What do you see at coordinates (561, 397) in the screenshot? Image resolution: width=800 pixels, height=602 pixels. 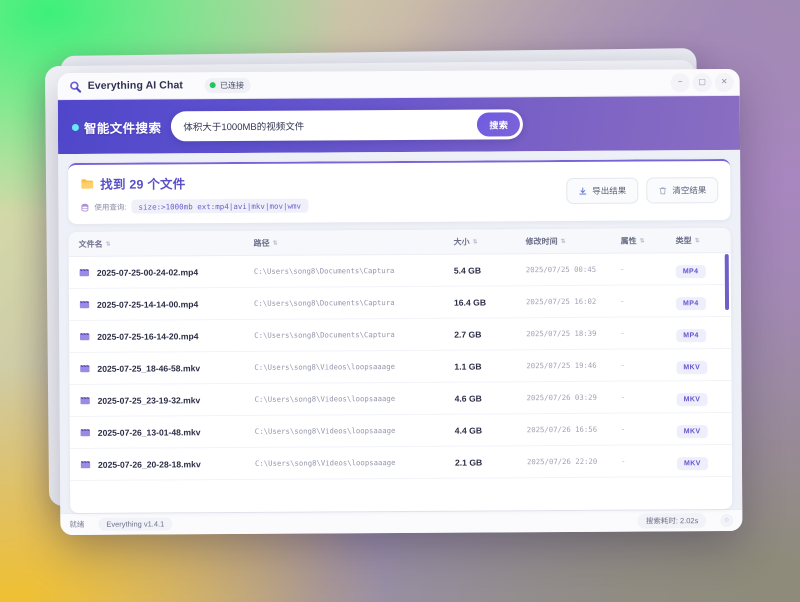 I see `cell-modified-date: 2025/07/26 03:29` at bounding box center [561, 397].